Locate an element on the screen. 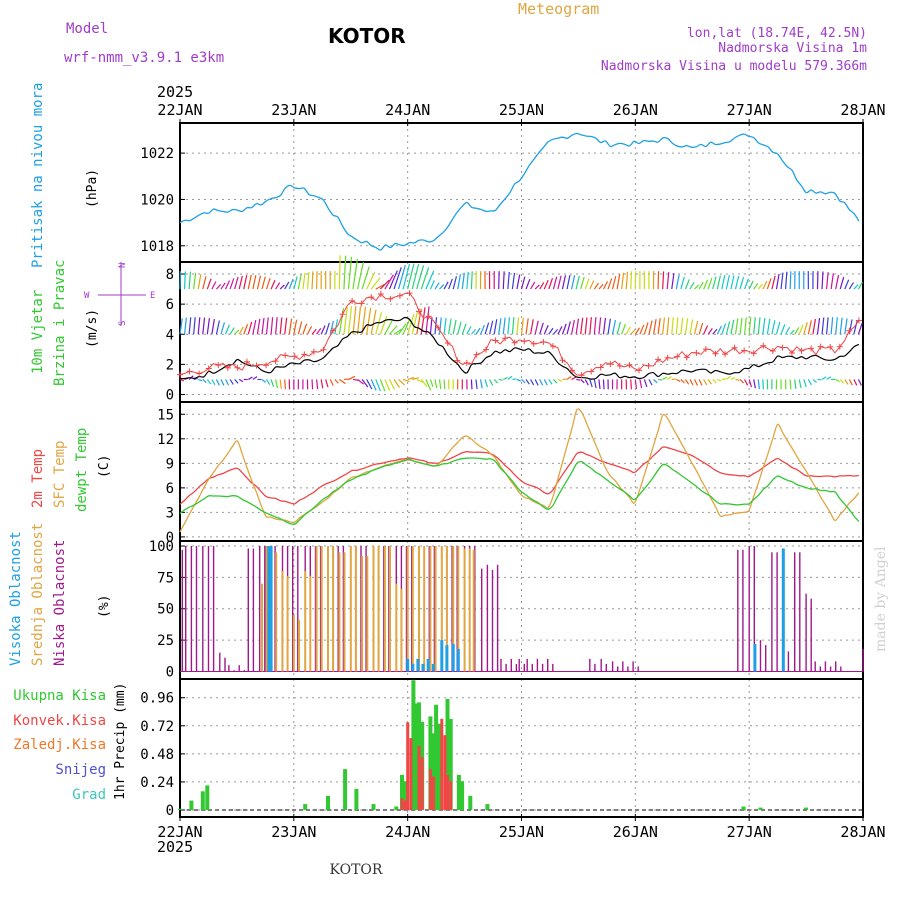 This screenshot has width=900, height=900. y-tick-label: 0.72 is located at coordinates (157, 727).